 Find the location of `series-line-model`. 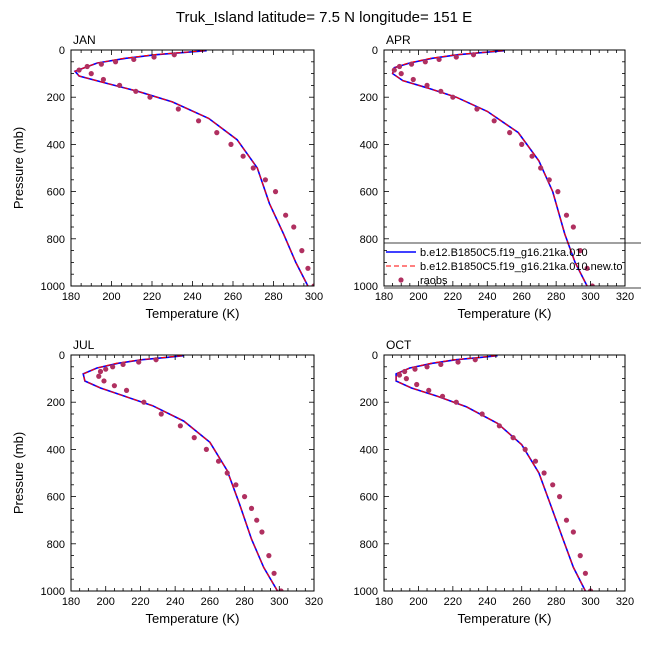

series-line-model is located at coordinates (191, 168).